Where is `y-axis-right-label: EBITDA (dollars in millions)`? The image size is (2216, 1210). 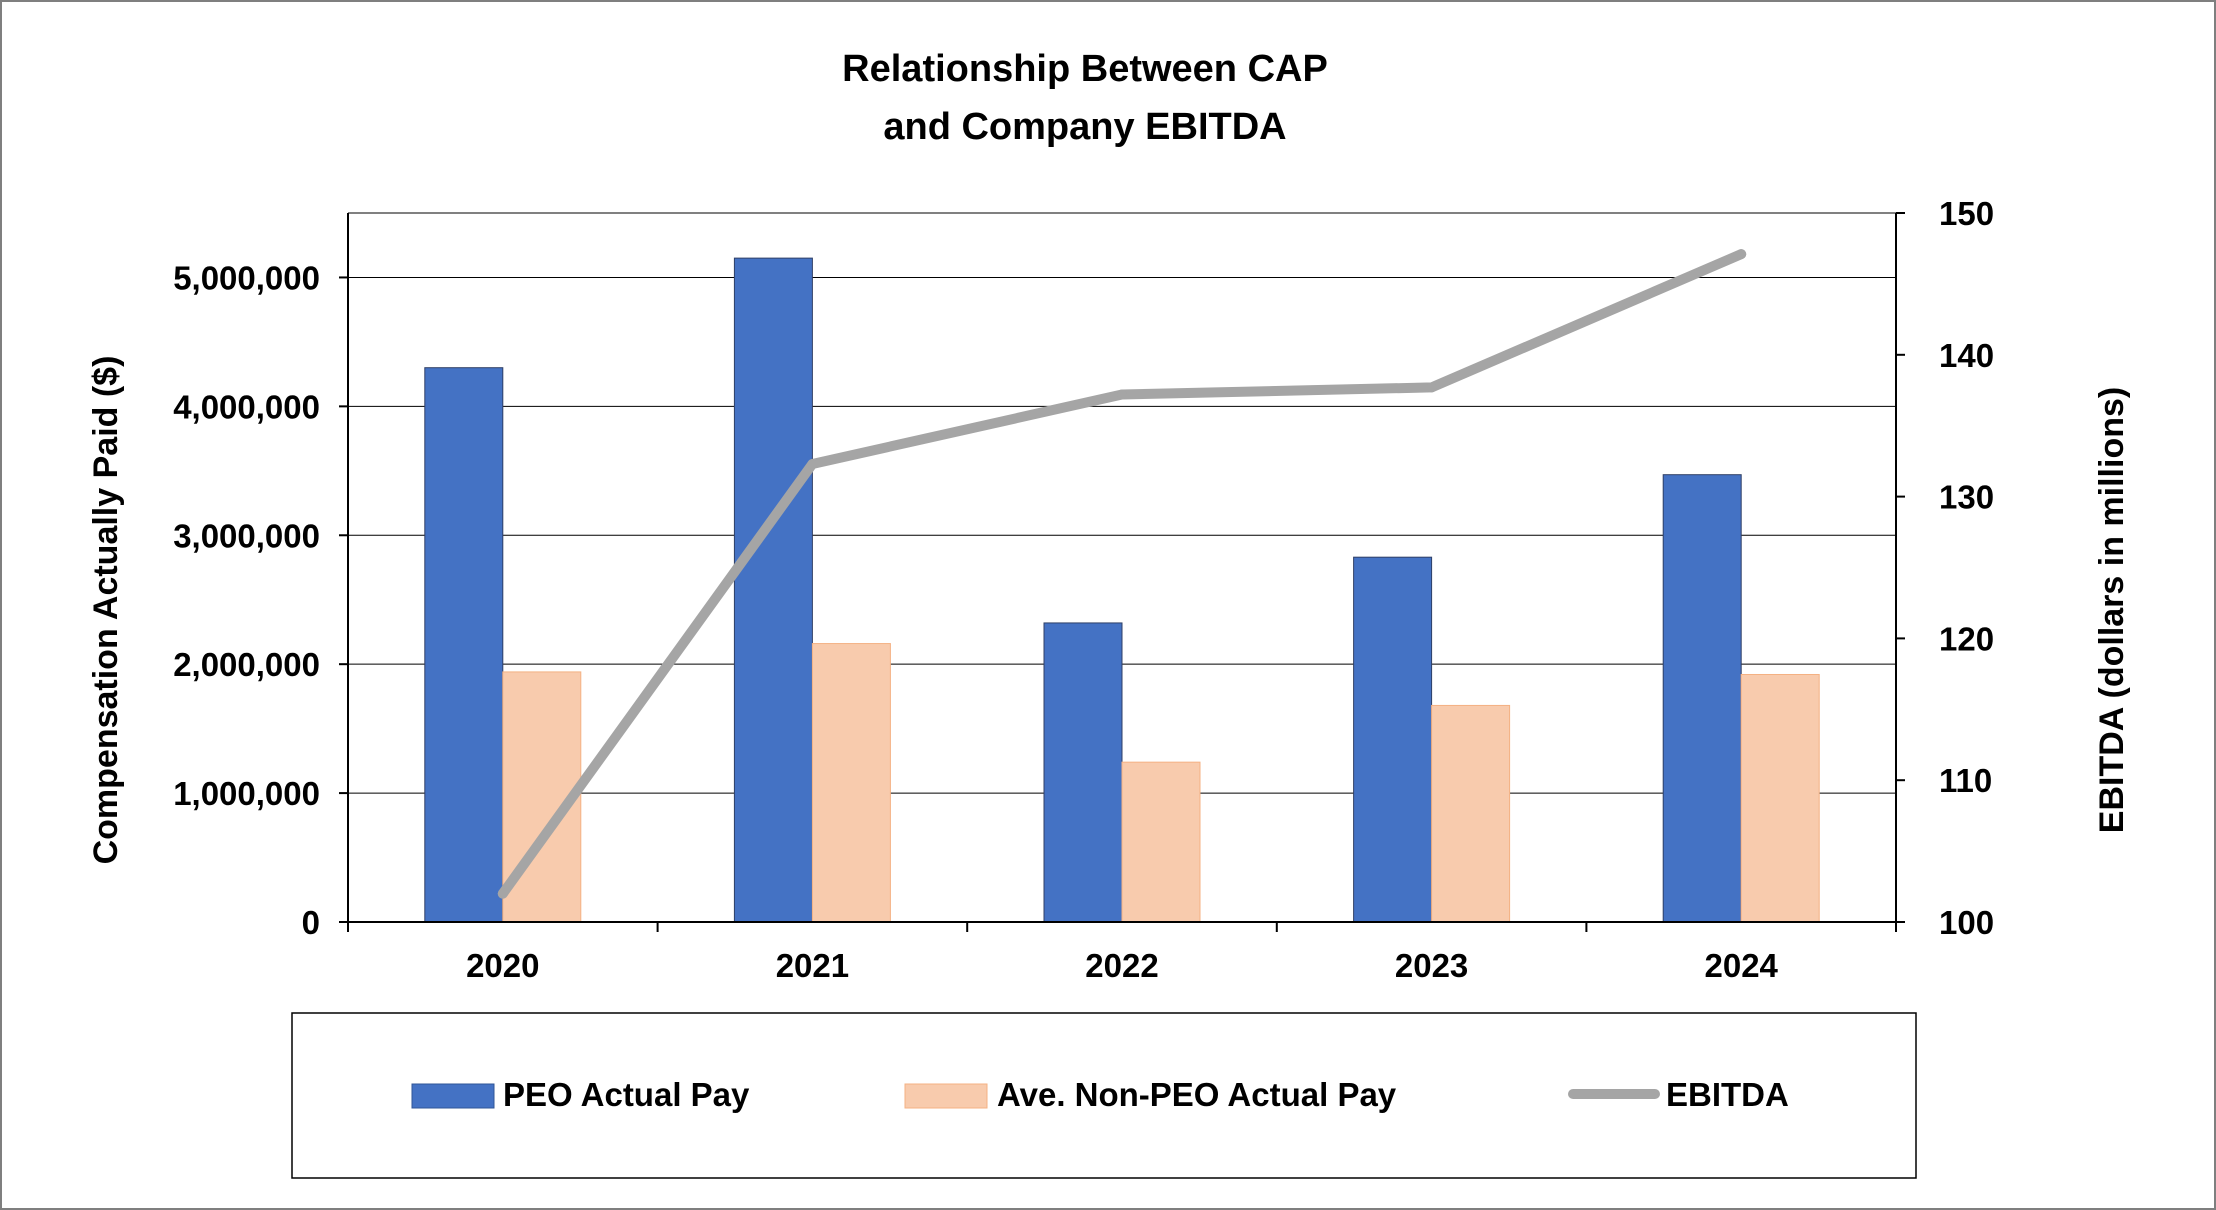
y-axis-right-label: EBITDA (dollars in millions) is located at coordinates (2112, 610).